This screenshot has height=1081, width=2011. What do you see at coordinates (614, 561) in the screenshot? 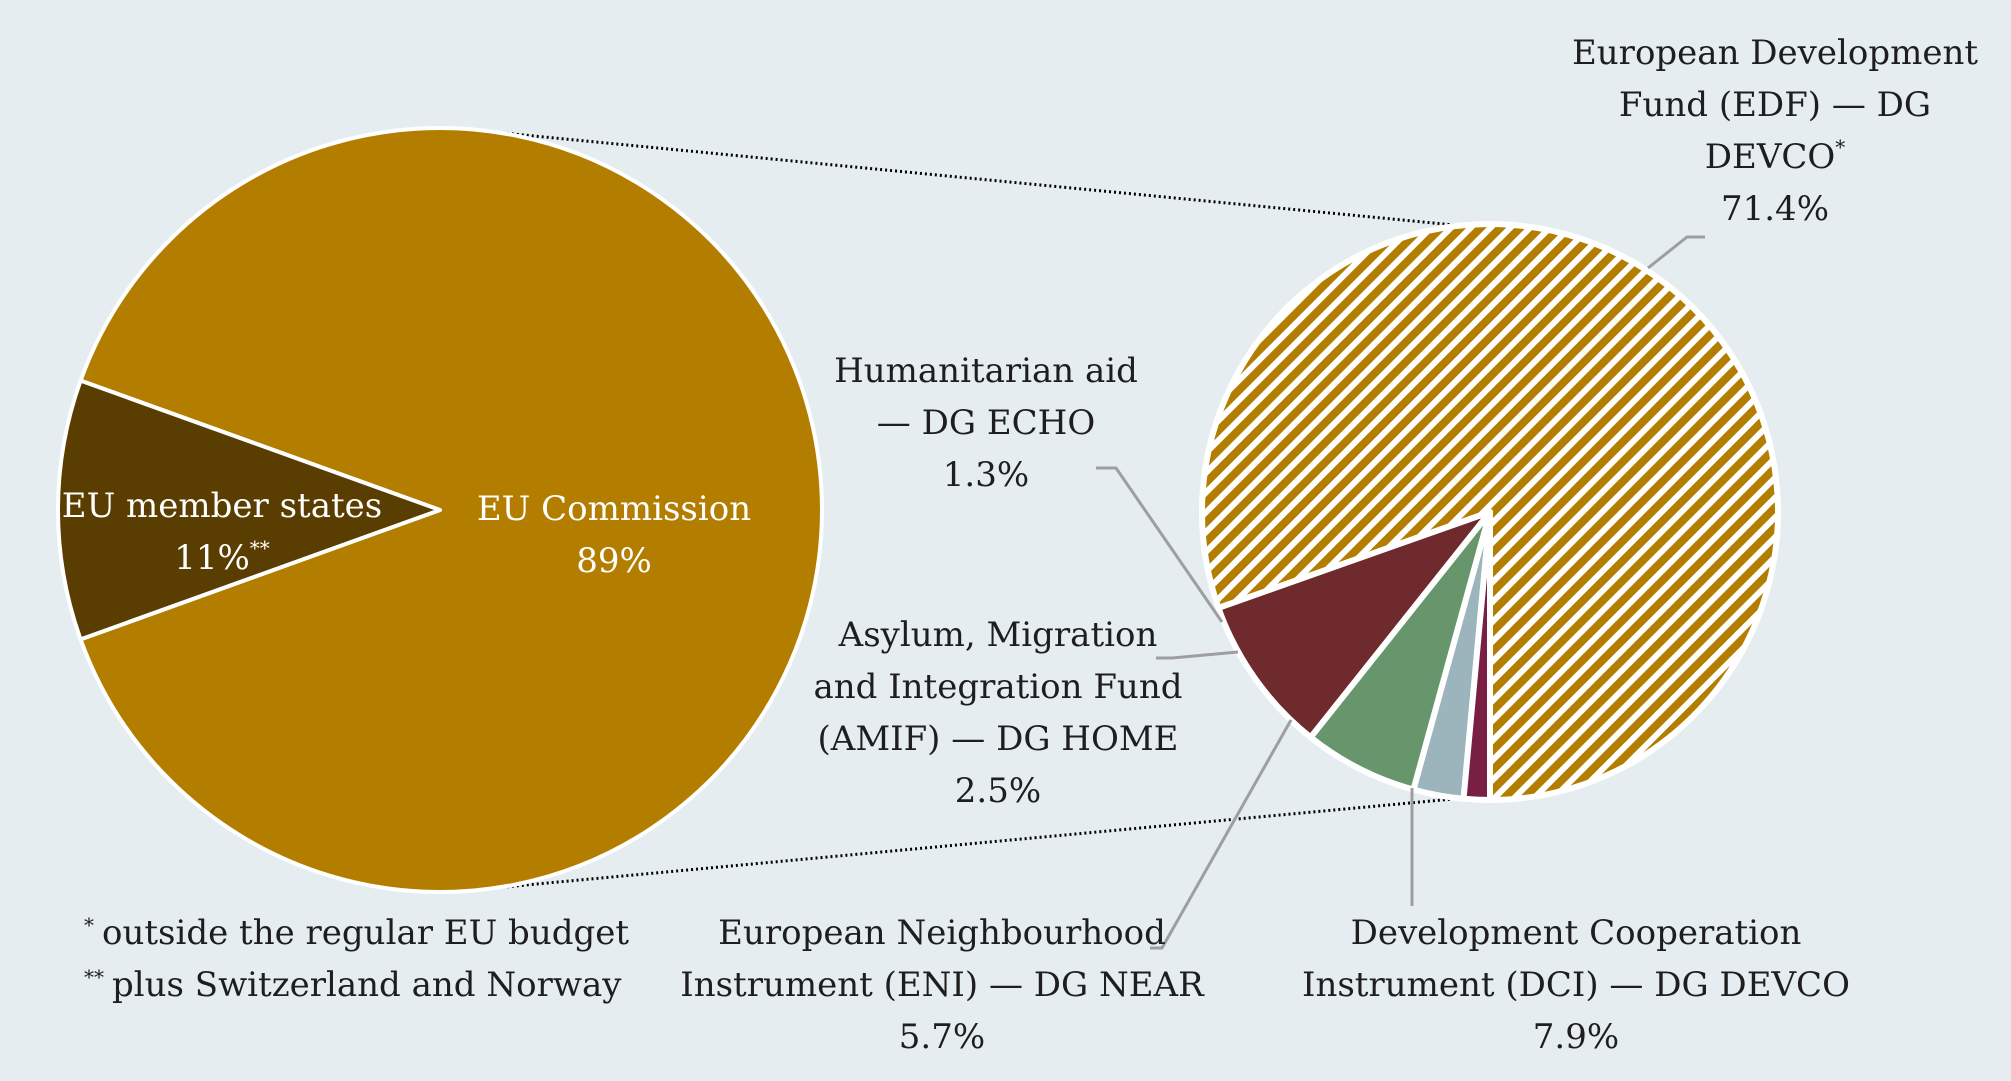
I see `value-eu-commission: 89%` at bounding box center [614, 561].